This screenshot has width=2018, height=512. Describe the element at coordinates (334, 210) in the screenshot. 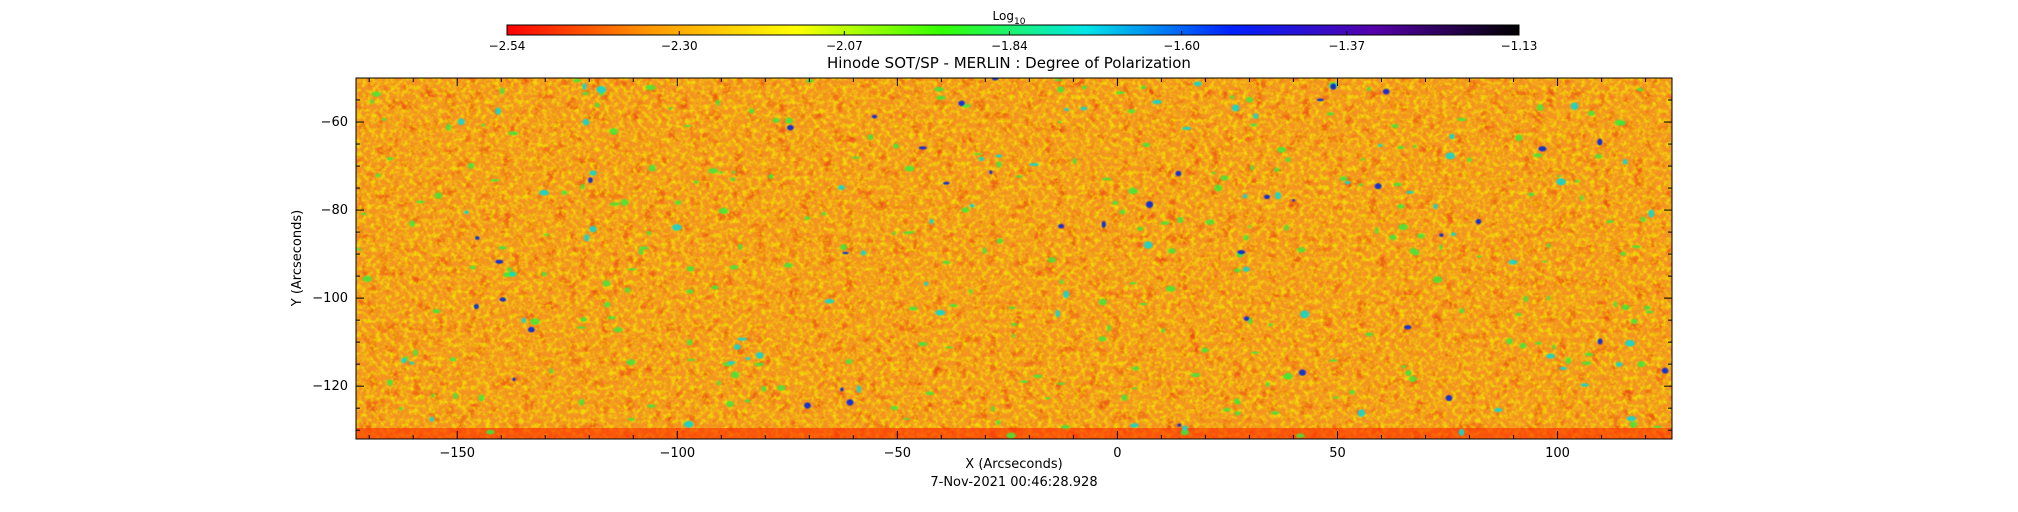

I see `y-tick-label: −80` at that location.